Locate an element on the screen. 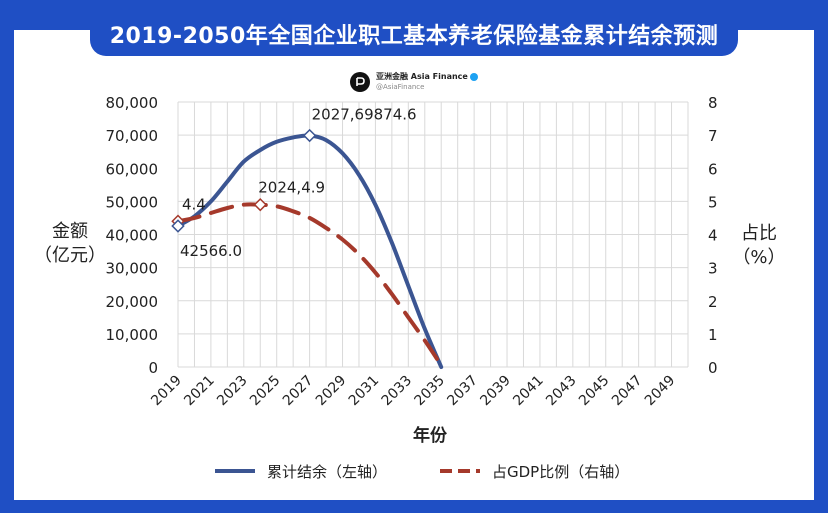 This screenshot has height=513, width=828. x-tick-label: 2041 is located at coordinates (528, 391).